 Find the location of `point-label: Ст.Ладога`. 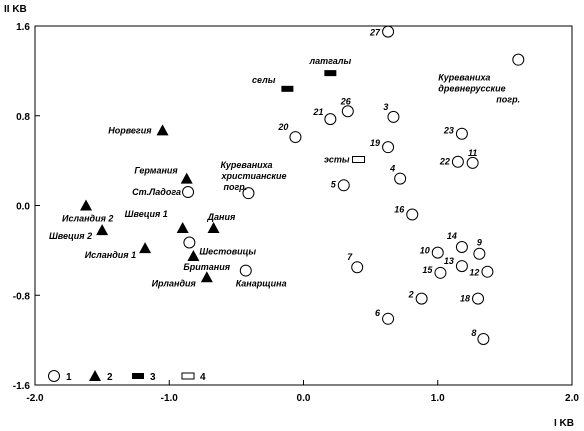

point-label: Ст.Ладога is located at coordinates (156, 192).